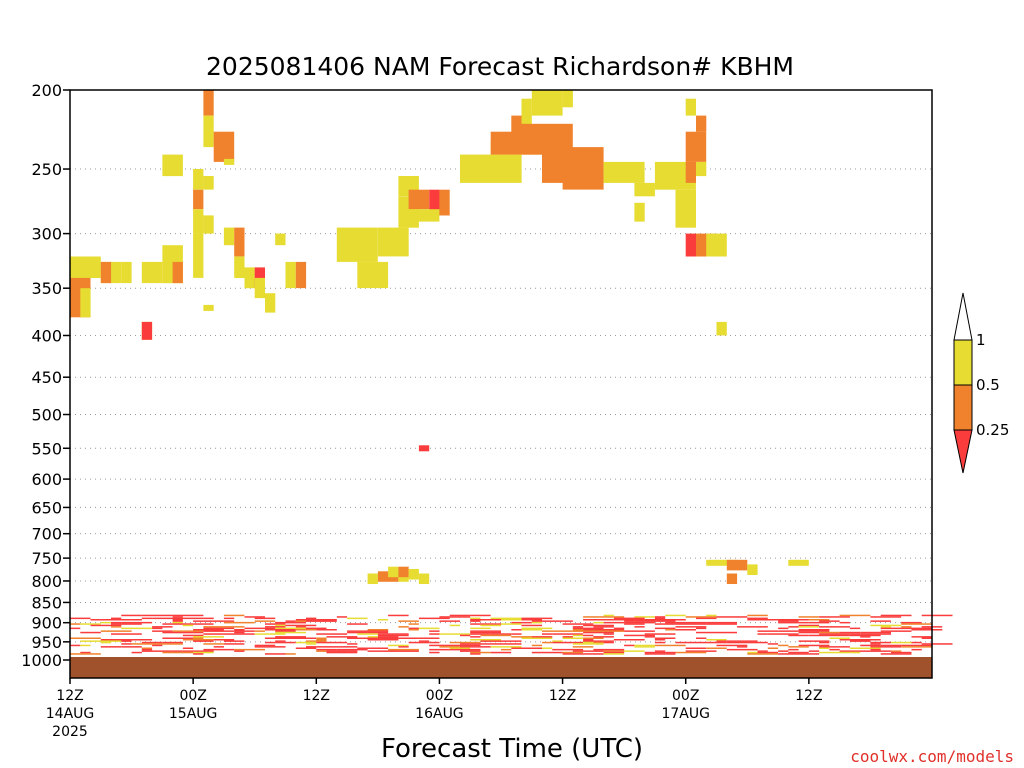 This screenshot has height=768, width=1024. Describe the element at coordinates (46, 581) in the screenshot. I see `y-tick-label-800: 800` at that location.